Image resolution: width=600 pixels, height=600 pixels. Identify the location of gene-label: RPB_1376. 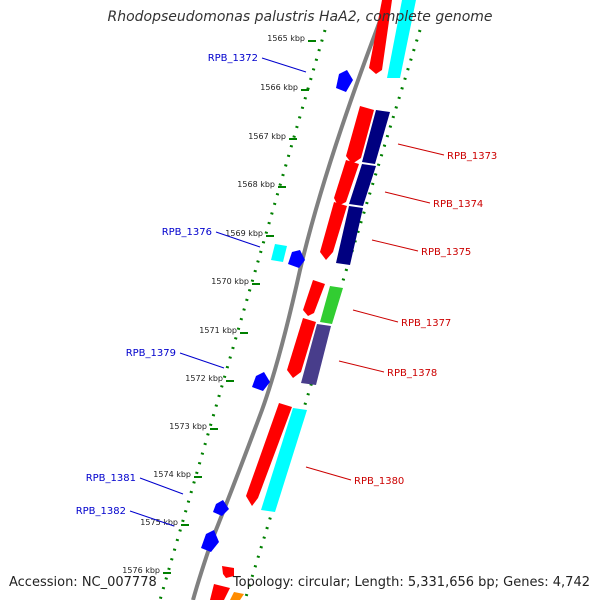
(187, 232).